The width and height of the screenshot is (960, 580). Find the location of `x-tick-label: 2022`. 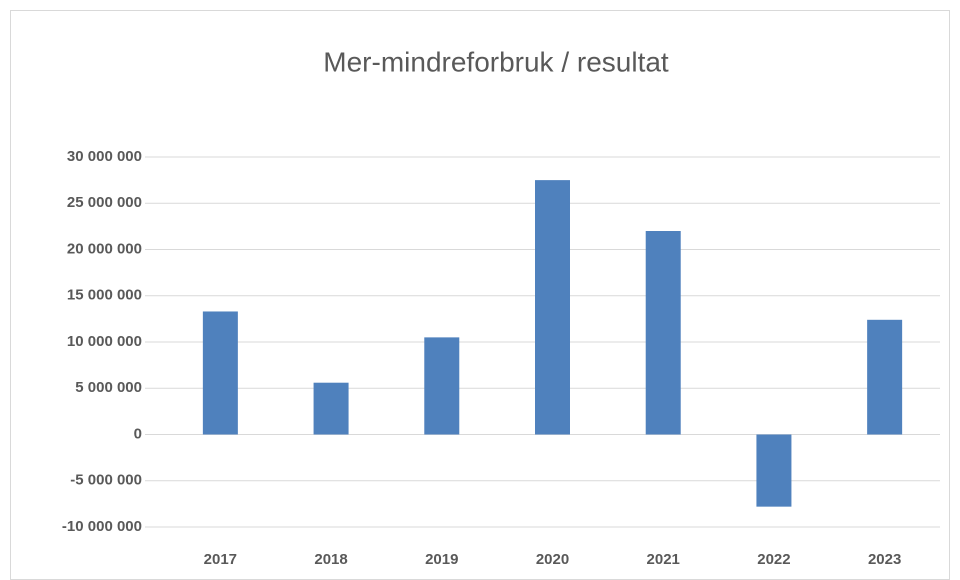

x-tick-label: 2022 is located at coordinates (773, 559).